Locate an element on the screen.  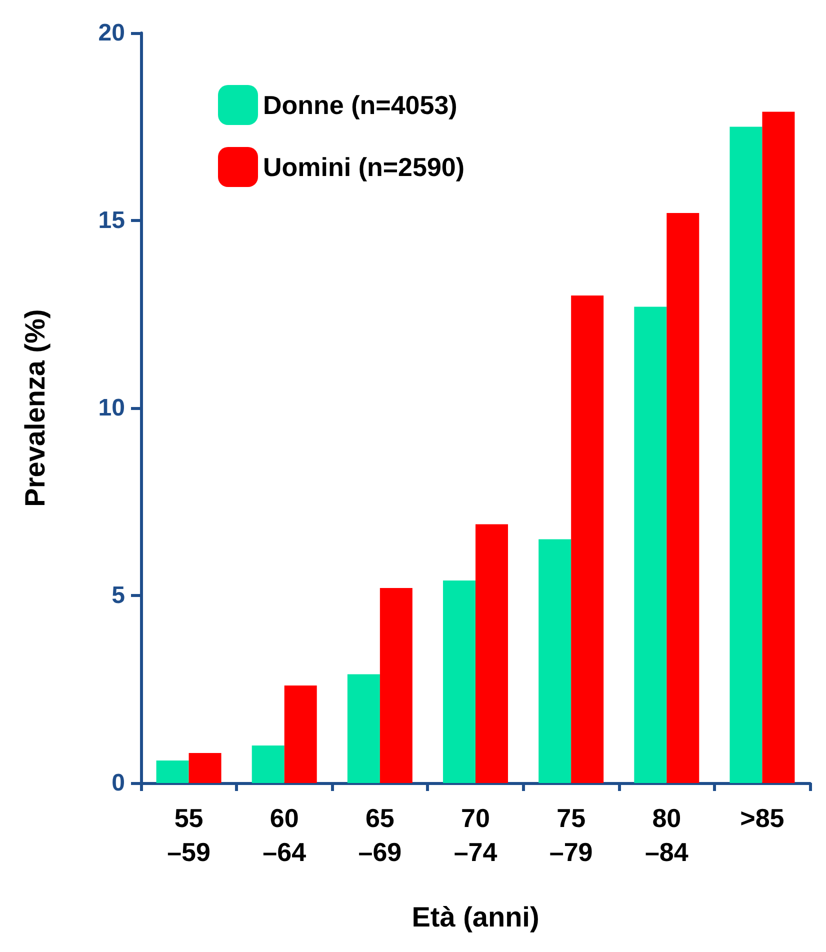
x-axis-title: Età (anni) is located at coordinates (476, 917).